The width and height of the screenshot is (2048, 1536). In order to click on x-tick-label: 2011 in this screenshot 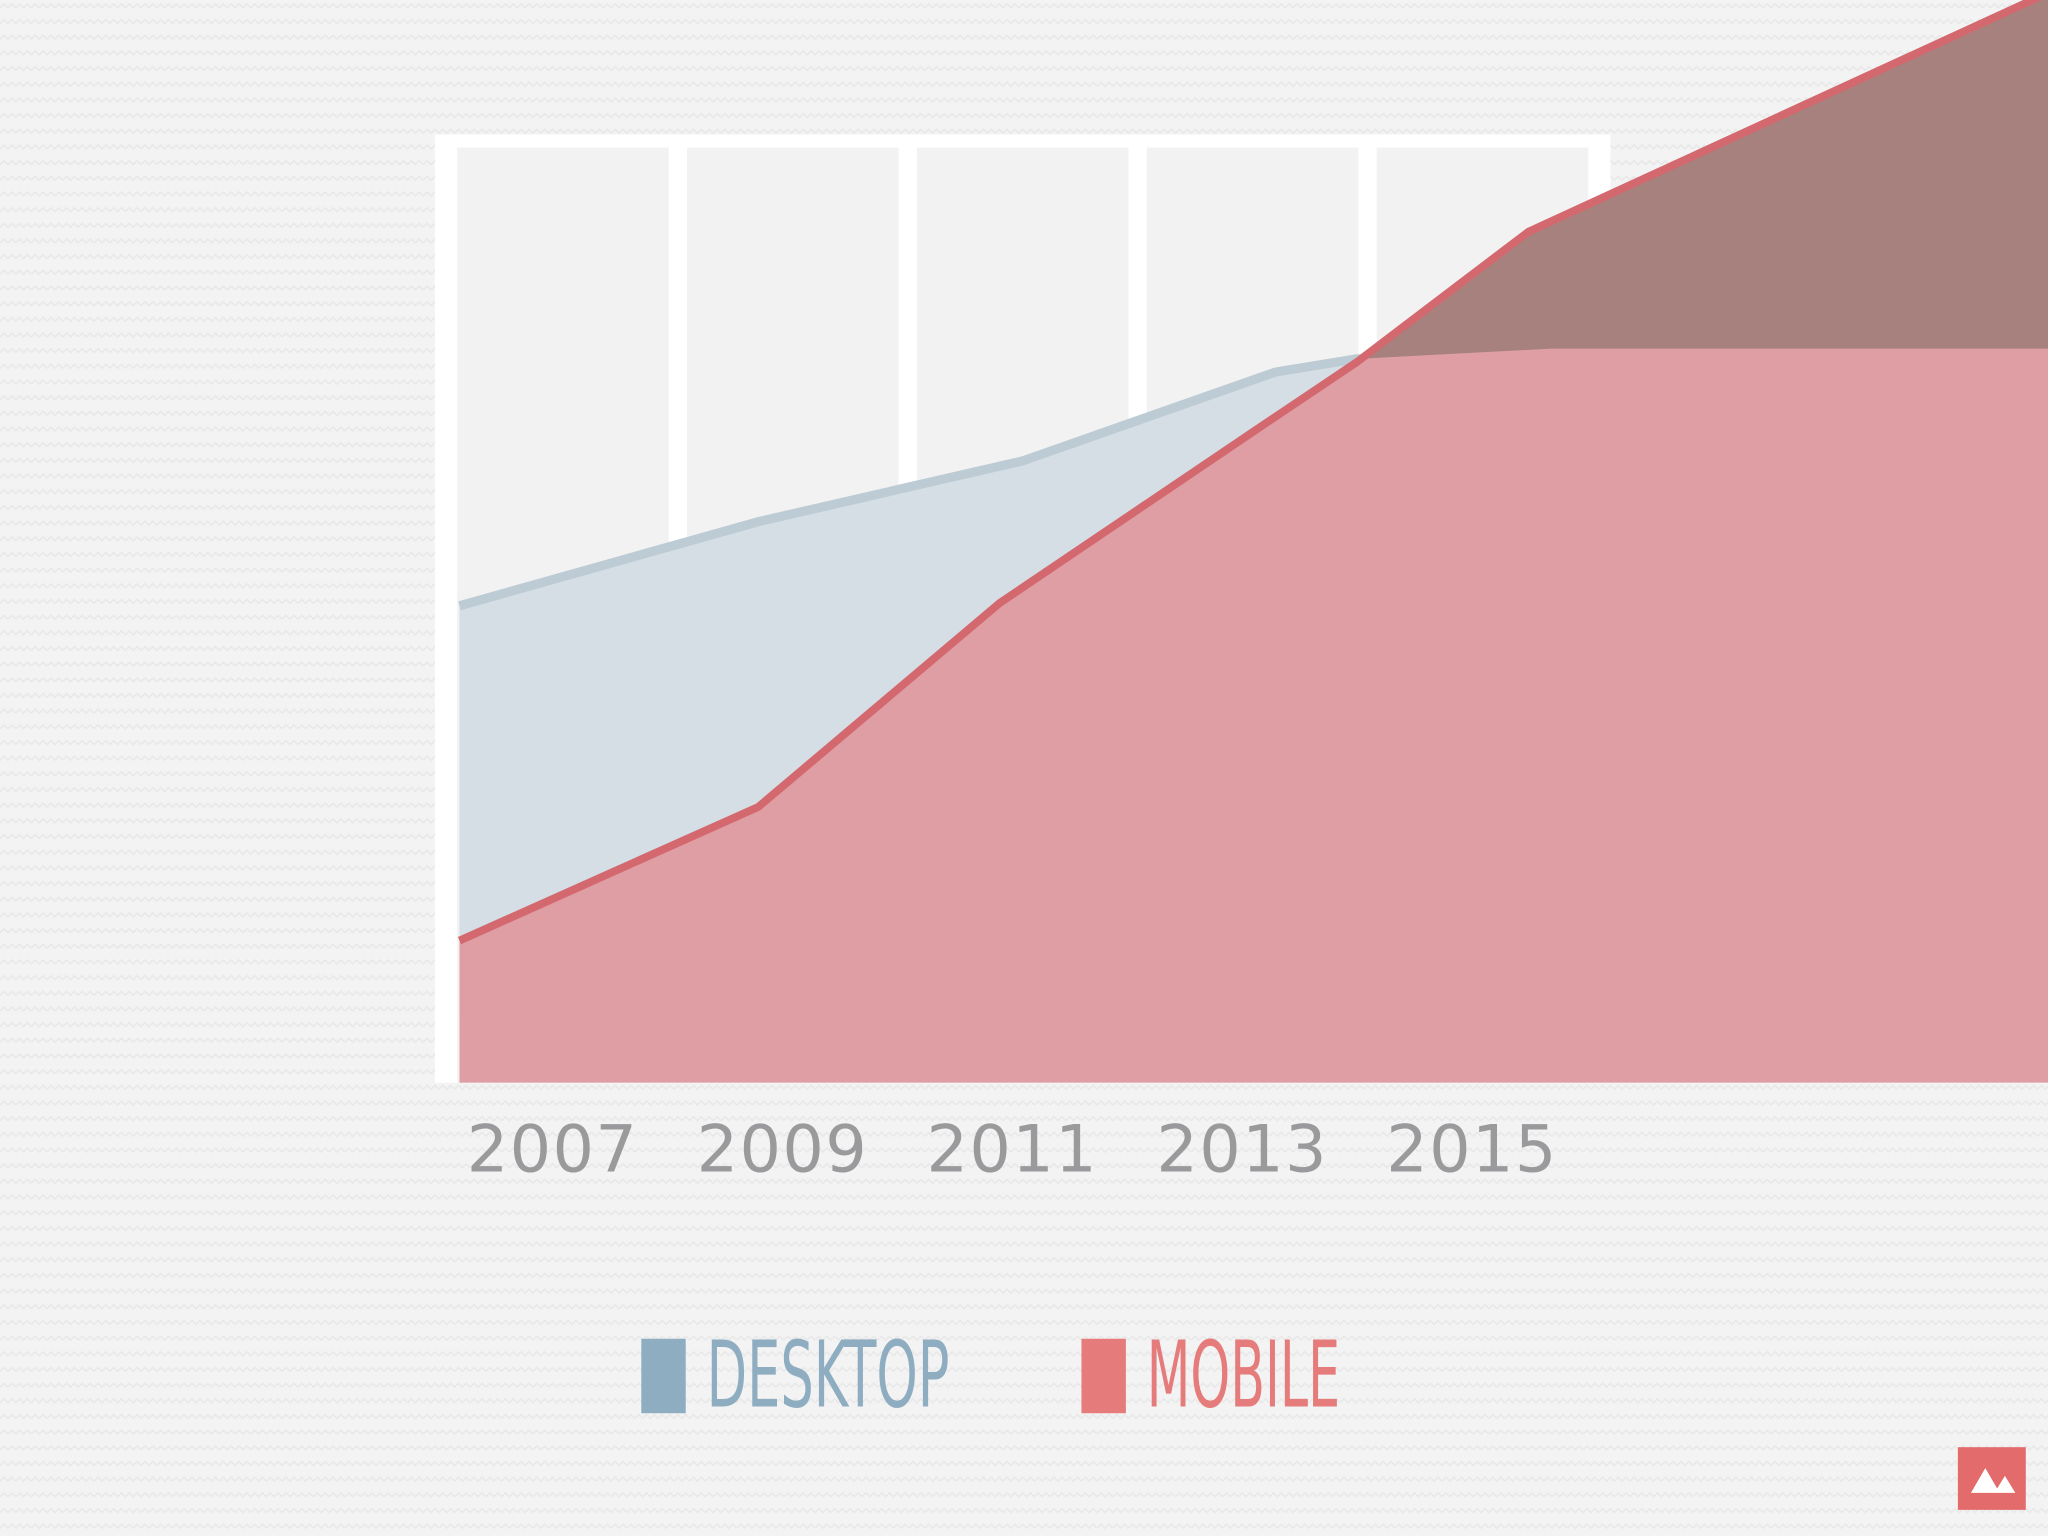, I will do `click(1012, 1150)`.